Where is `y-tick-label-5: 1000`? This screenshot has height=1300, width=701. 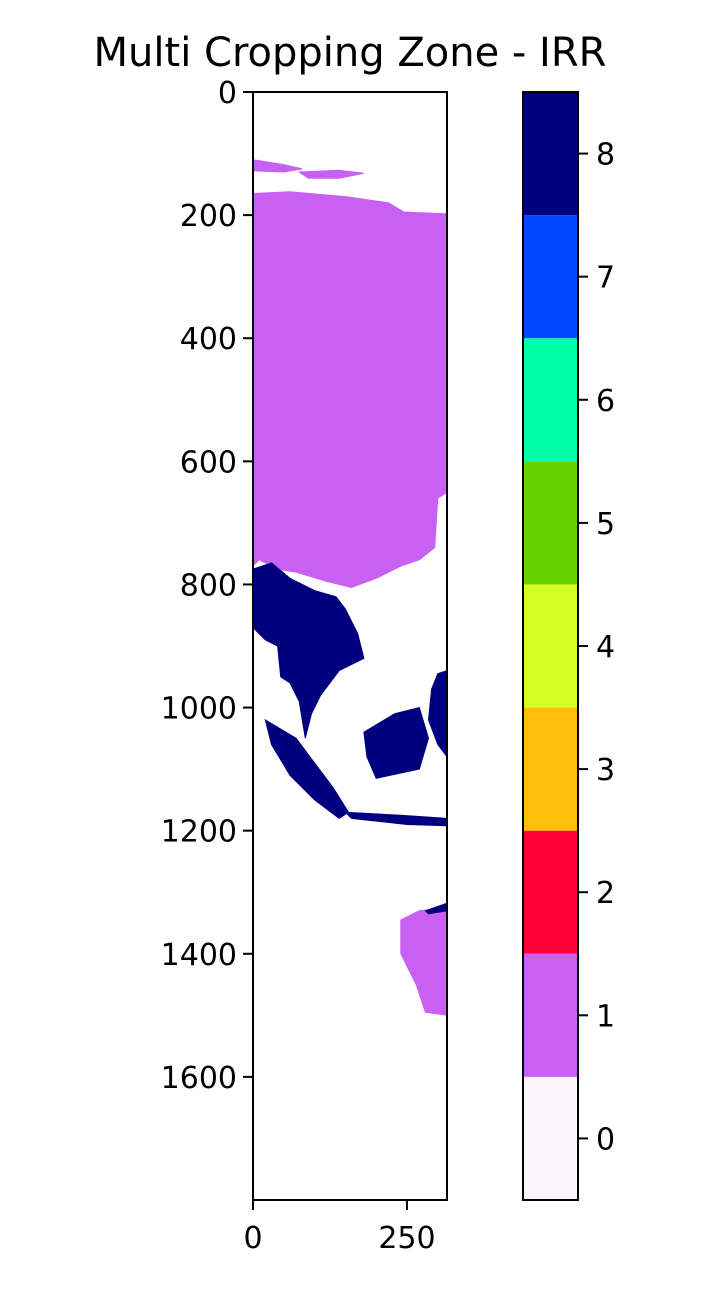 y-tick-label-5: 1000 is located at coordinates (199, 709).